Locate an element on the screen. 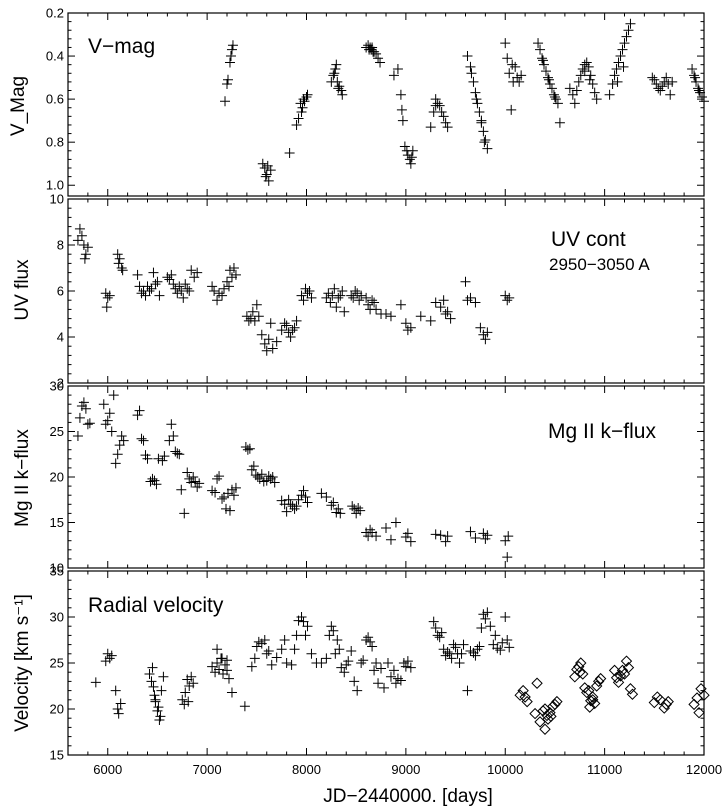  uv-ytick-label: 8 is located at coordinates (60, 245).